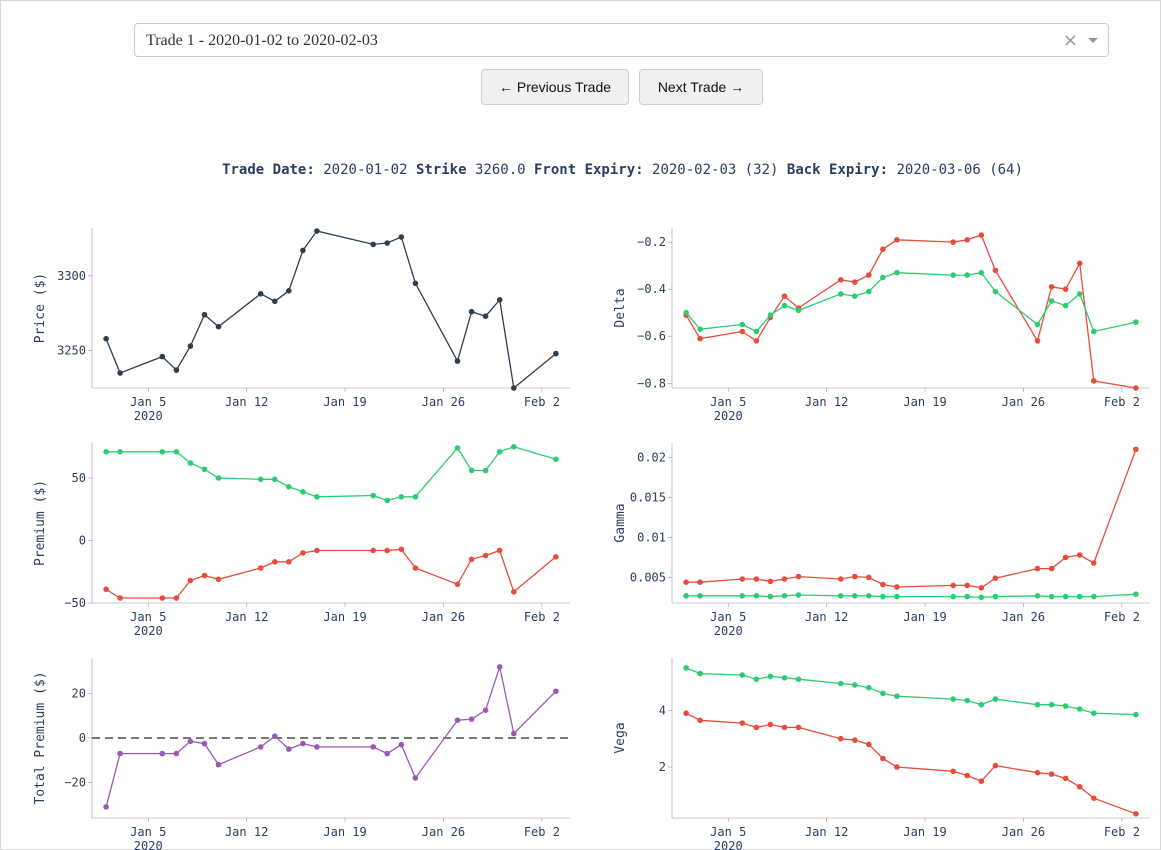 The image size is (1161, 850). I want to click on chevron-down-icon, so click(1093, 40).